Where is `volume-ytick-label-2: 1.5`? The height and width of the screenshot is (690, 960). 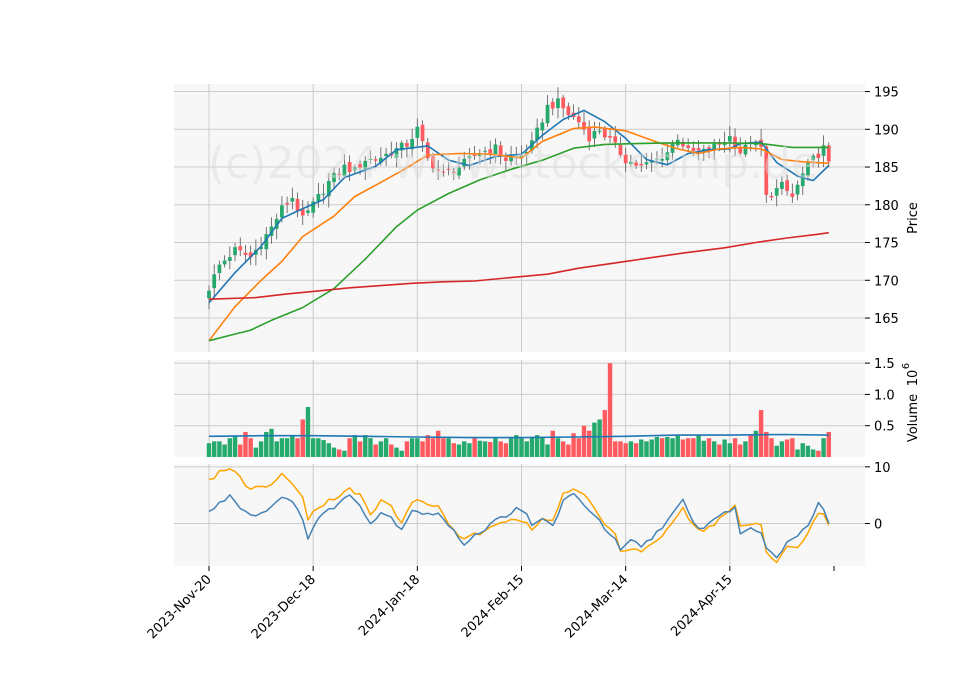
volume-ytick-label-2: 1.5 is located at coordinates (884, 364).